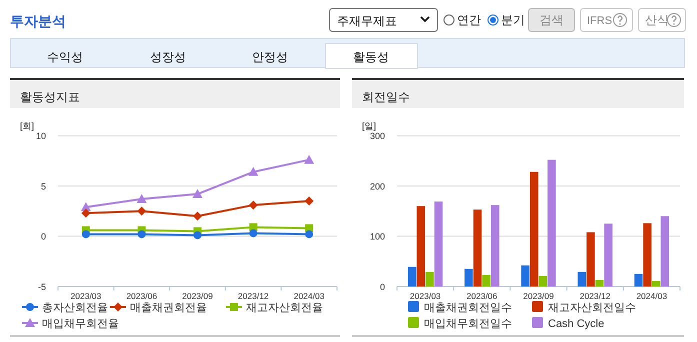 The image size is (697, 342). What do you see at coordinates (377, 237) in the screenshot?
I see `y-tick-label: 100` at bounding box center [377, 237].